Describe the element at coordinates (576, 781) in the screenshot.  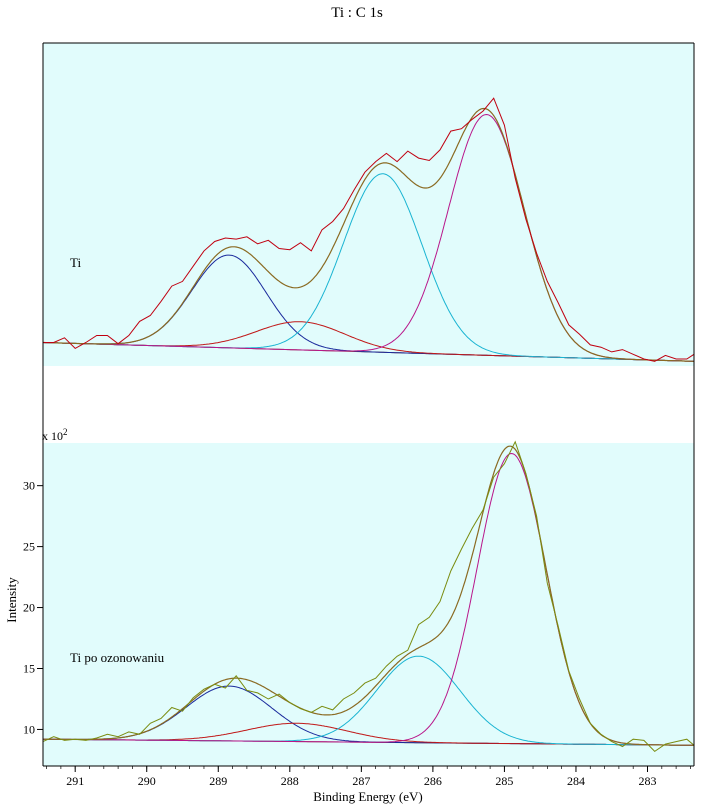
I see `x-tick-label: 284` at that location.